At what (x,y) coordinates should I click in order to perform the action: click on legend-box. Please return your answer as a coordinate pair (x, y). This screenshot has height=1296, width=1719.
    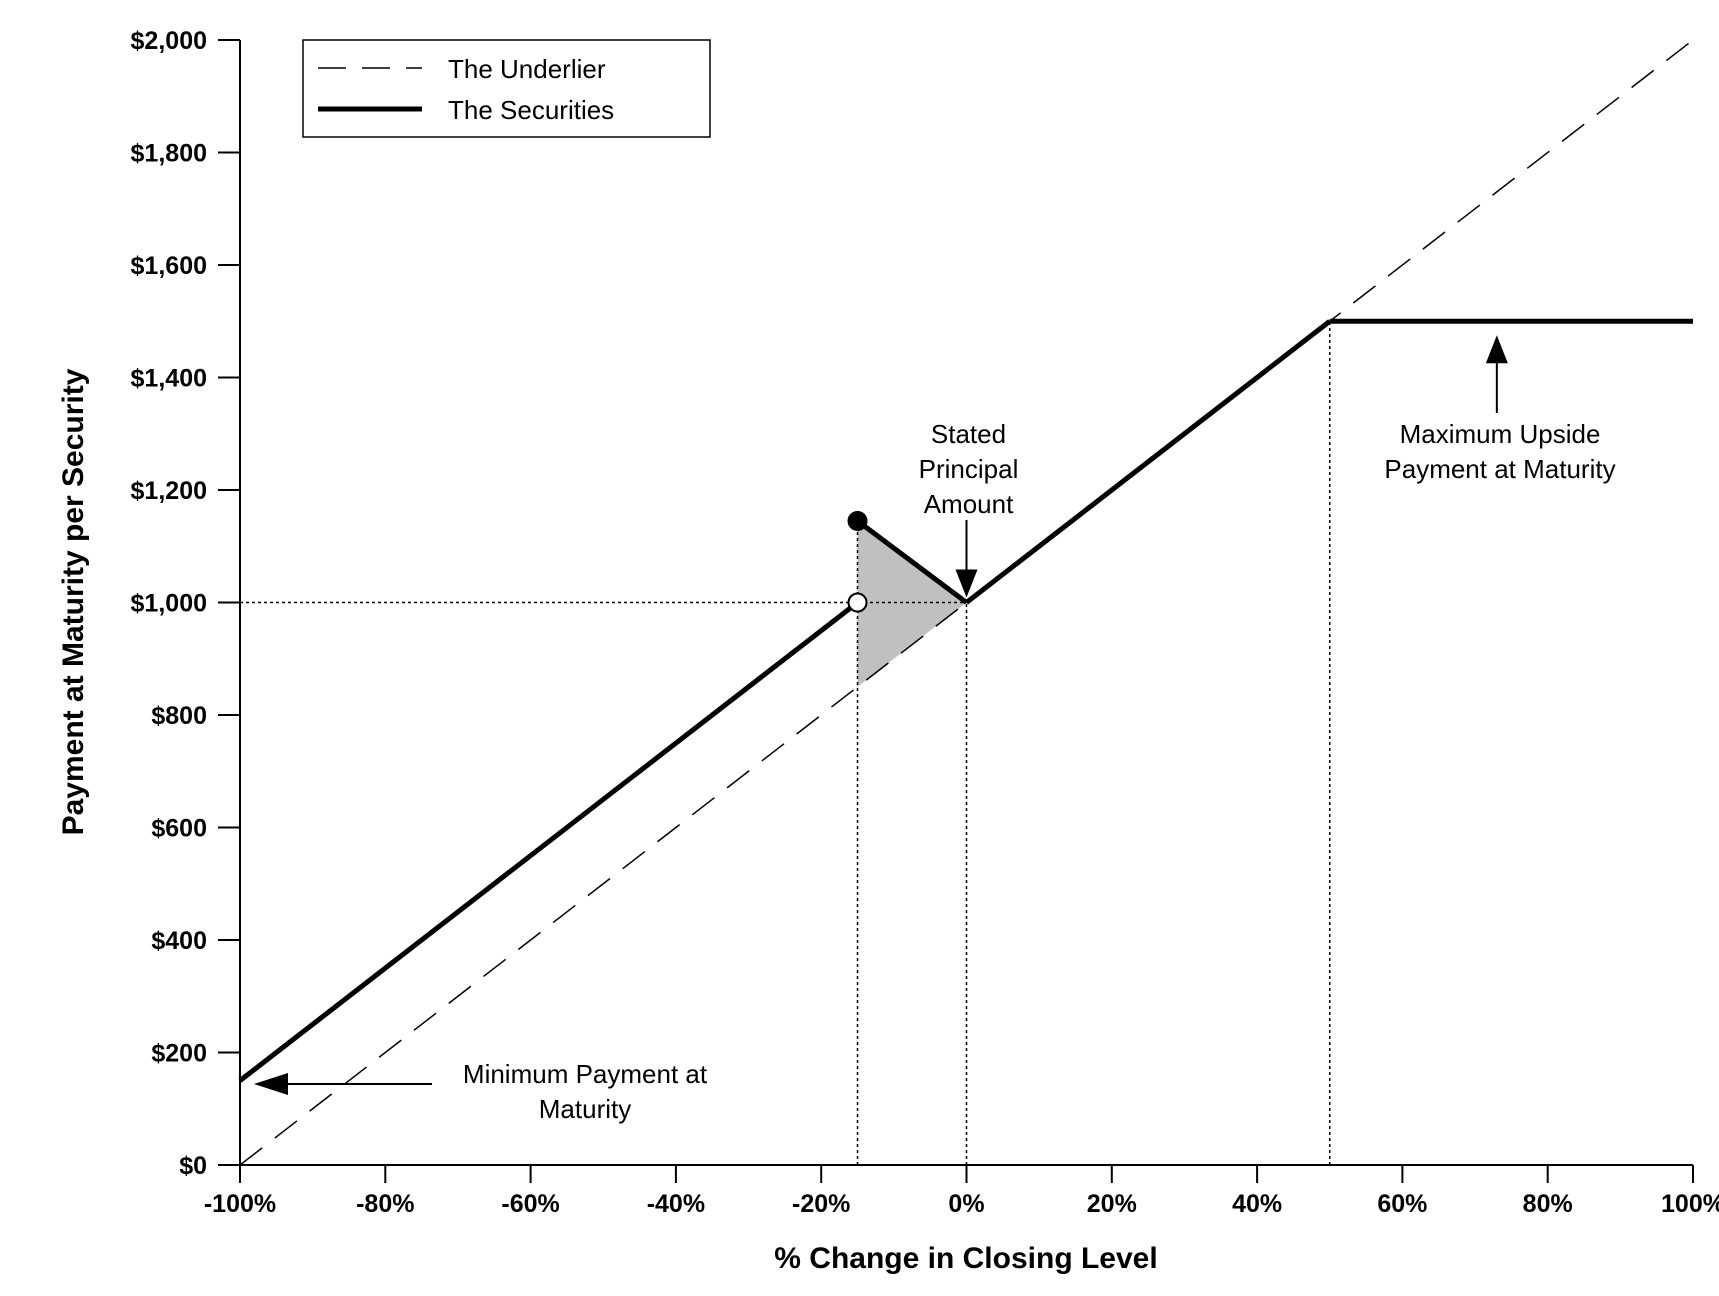
    Looking at the image, I should click on (506, 88).